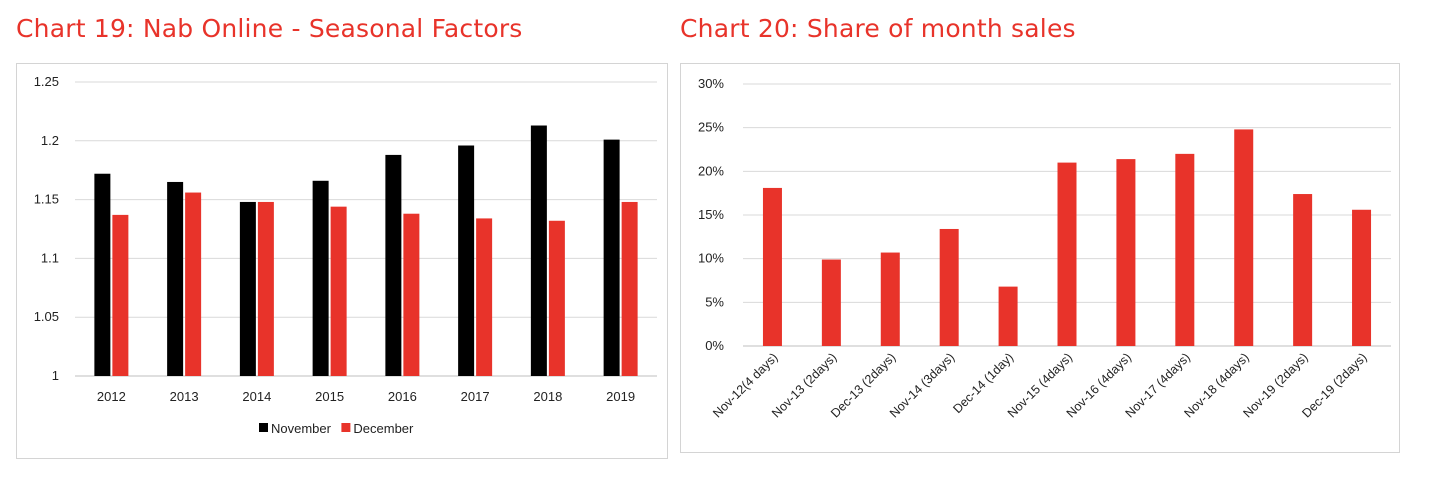  What do you see at coordinates (878, 28) in the screenshot?
I see `chart-20-title: Chart 20: Share of month sales` at bounding box center [878, 28].